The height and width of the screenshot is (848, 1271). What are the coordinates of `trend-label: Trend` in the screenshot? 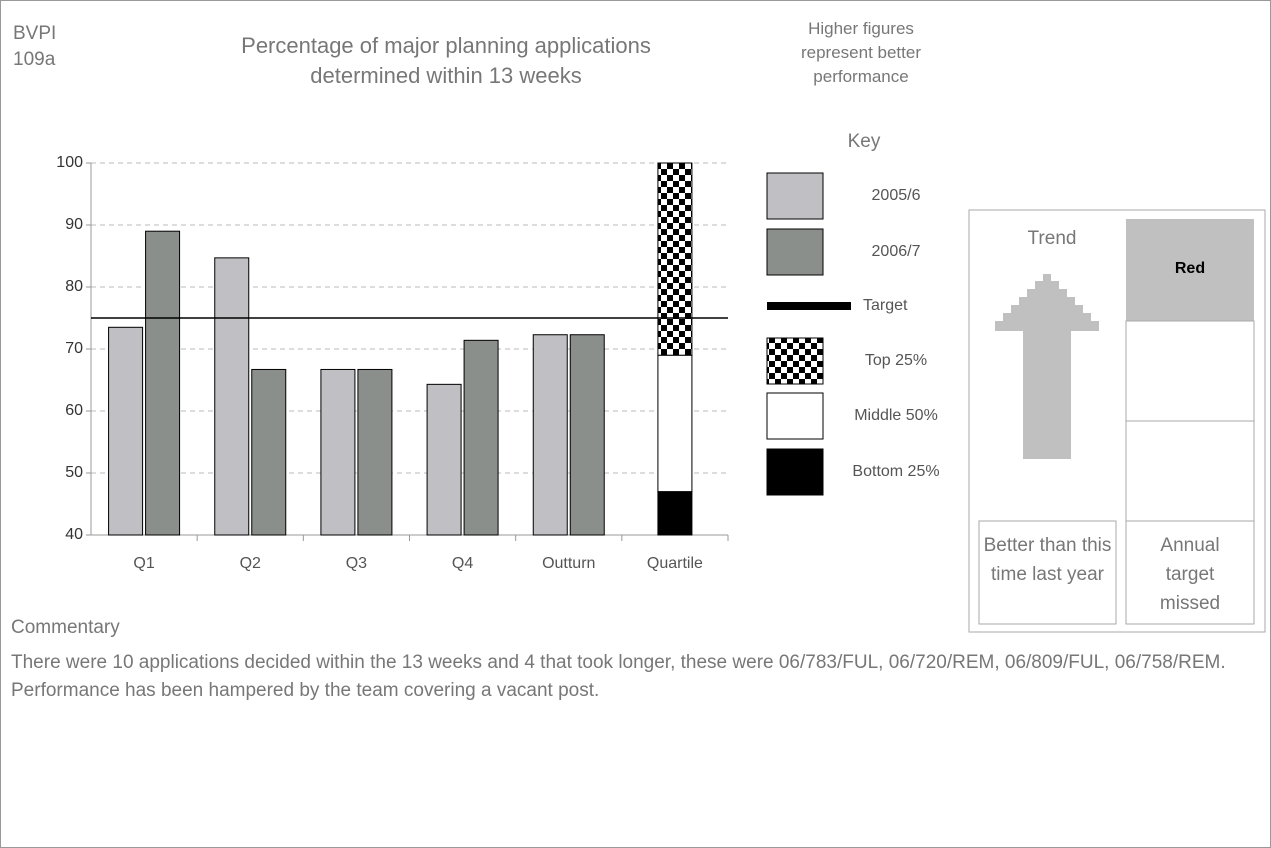 It's located at (1052, 238).